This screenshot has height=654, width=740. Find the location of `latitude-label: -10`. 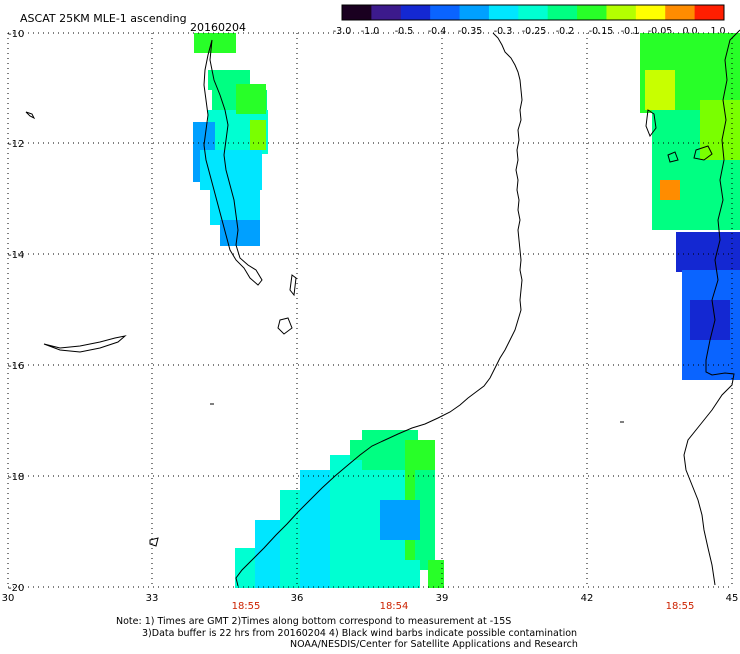

latitude-label: -10 is located at coordinates (16, 34).